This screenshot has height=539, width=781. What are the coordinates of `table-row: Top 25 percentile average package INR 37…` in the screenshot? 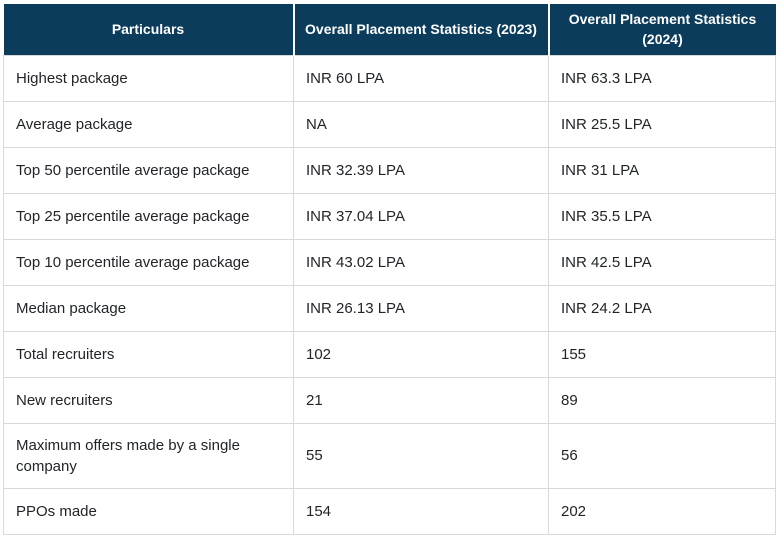 It's located at (389, 216).